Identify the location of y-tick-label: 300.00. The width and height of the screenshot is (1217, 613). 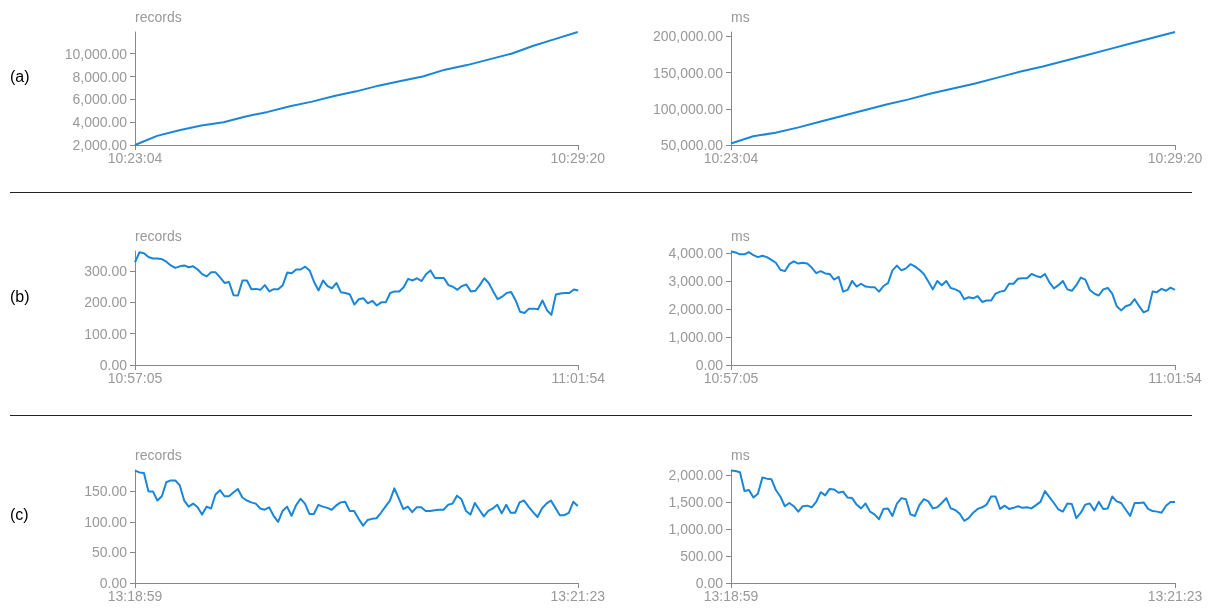
(106, 271).